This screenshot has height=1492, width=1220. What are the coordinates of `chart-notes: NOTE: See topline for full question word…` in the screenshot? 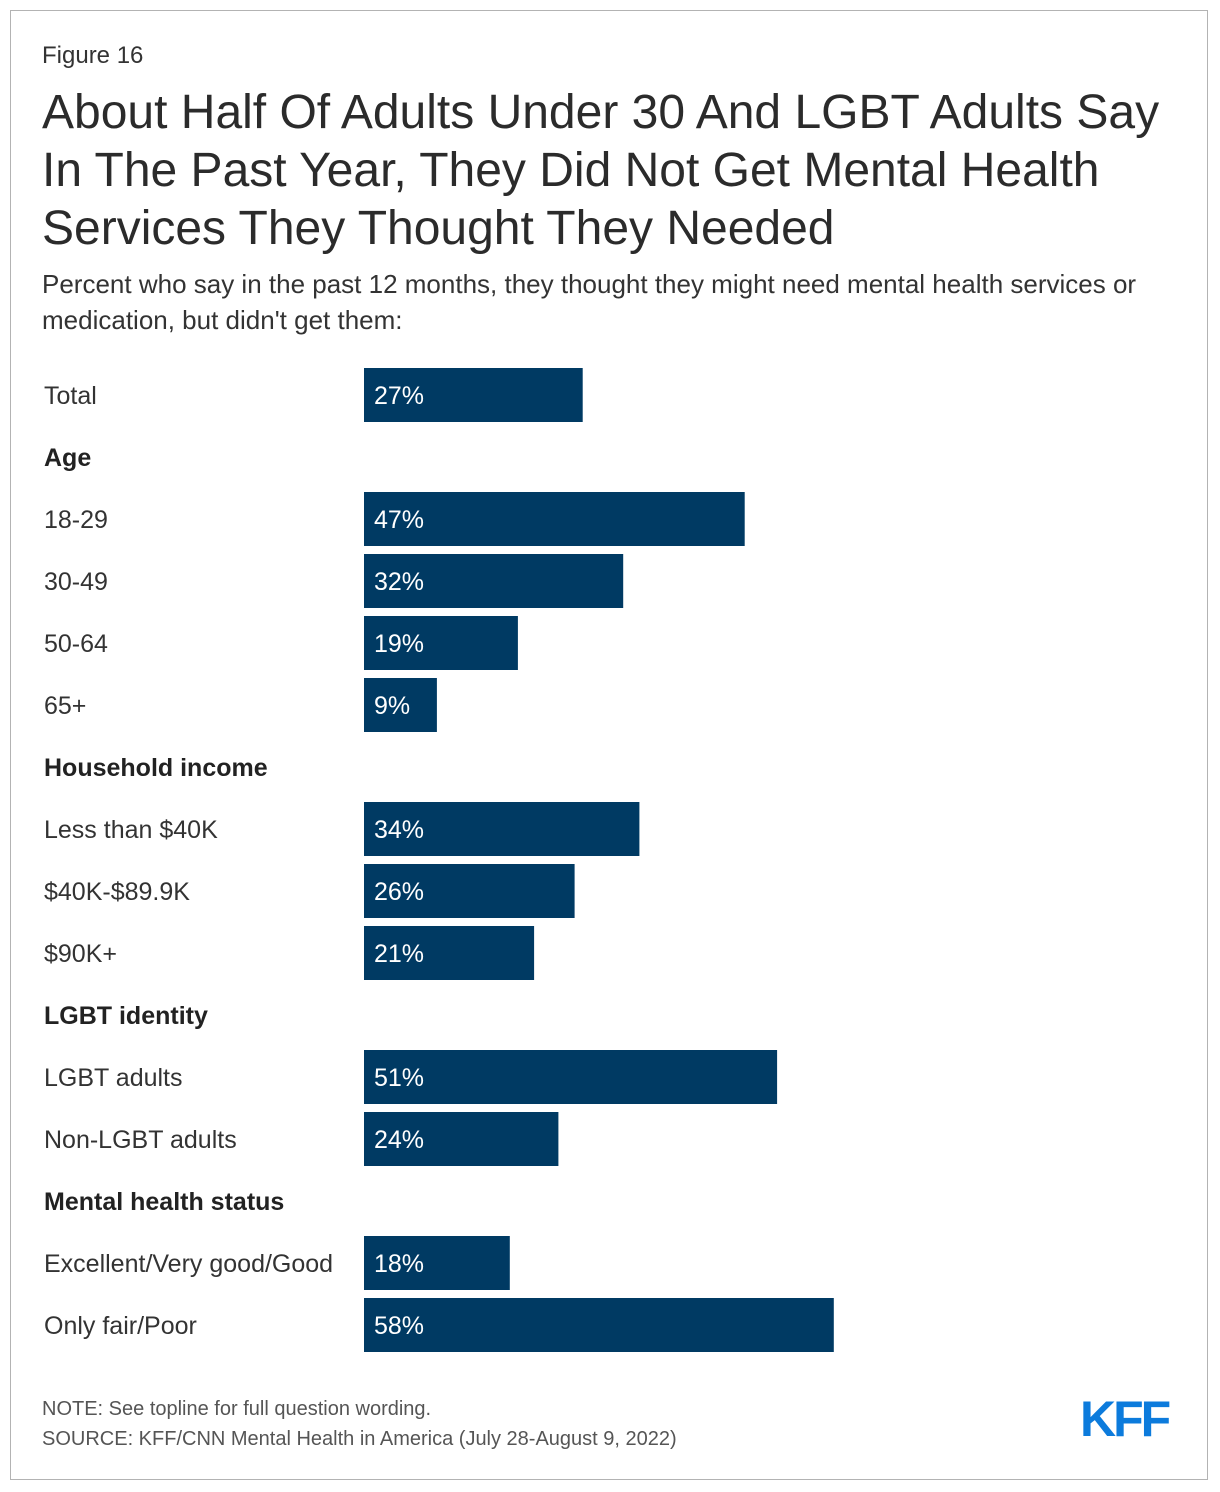 It's located at (359, 1424).